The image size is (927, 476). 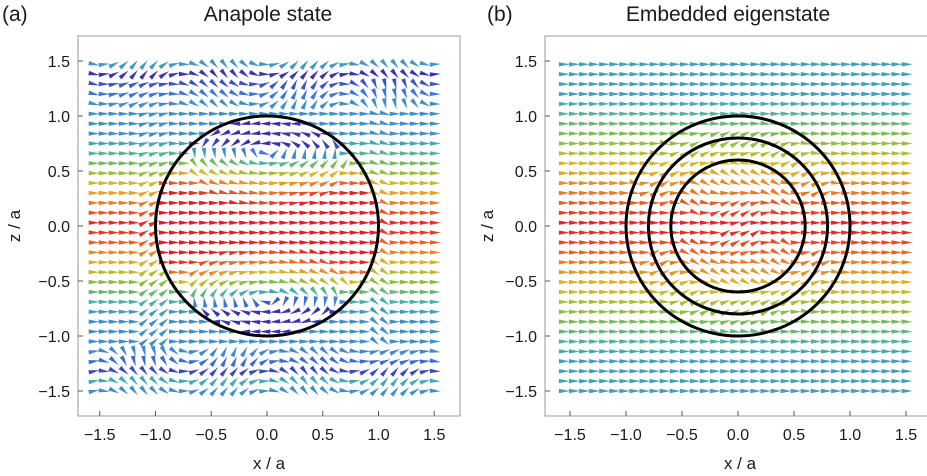 What do you see at coordinates (59, 62) in the screenshot?
I see `y-tick-label: 1.5` at bounding box center [59, 62].